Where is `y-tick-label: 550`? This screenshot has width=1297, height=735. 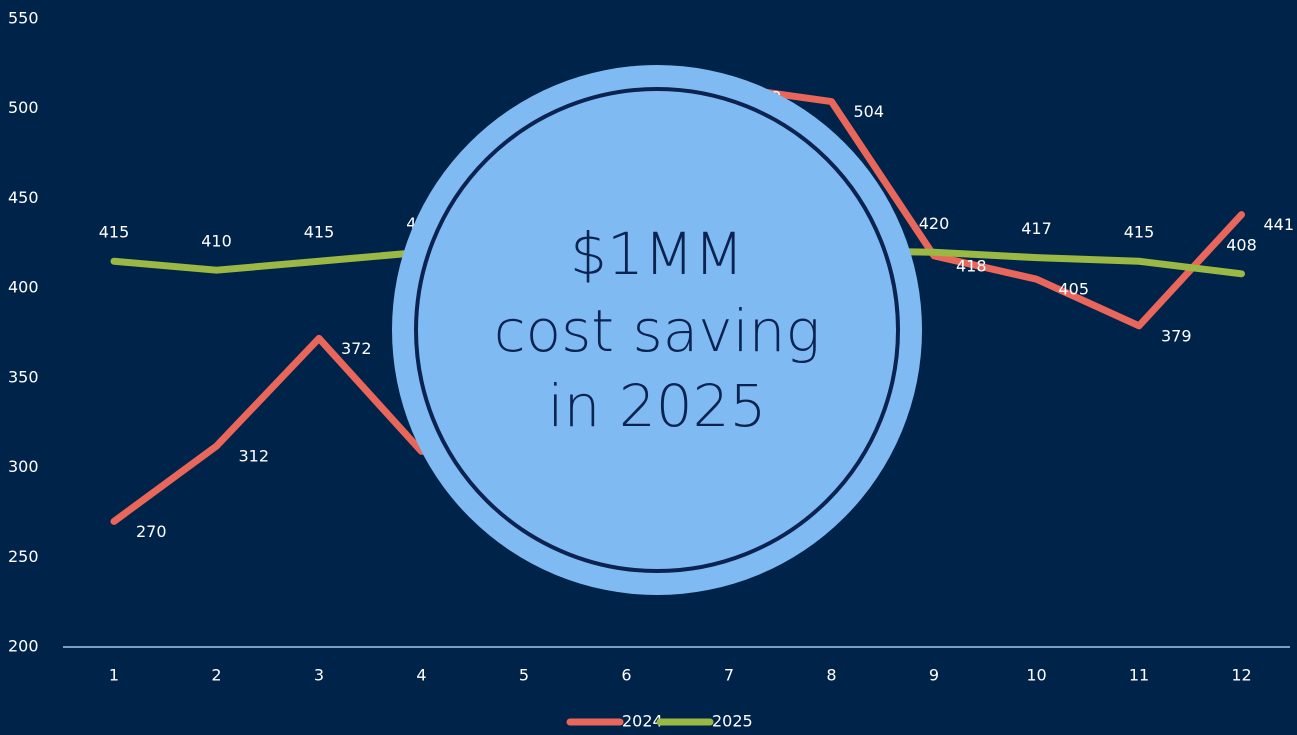 y-tick-label: 550 is located at coordinates (23, 18).